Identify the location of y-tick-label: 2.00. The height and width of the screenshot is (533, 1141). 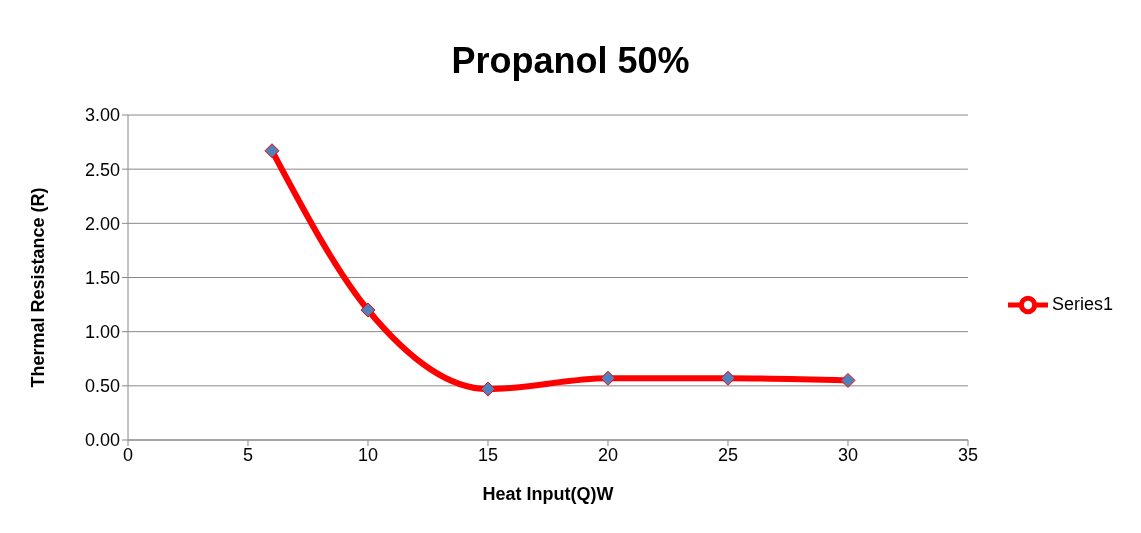
(102, 223).